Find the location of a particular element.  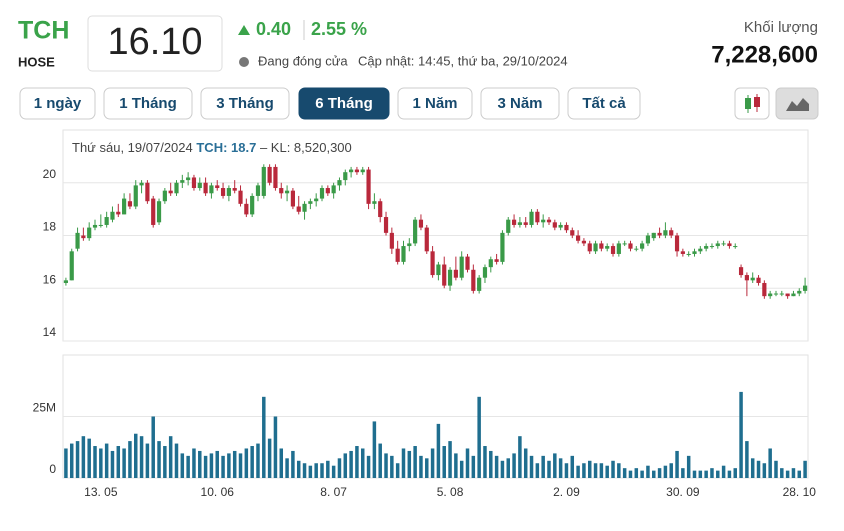

tab-label: Tất cả is located at coordinates (604, 103).